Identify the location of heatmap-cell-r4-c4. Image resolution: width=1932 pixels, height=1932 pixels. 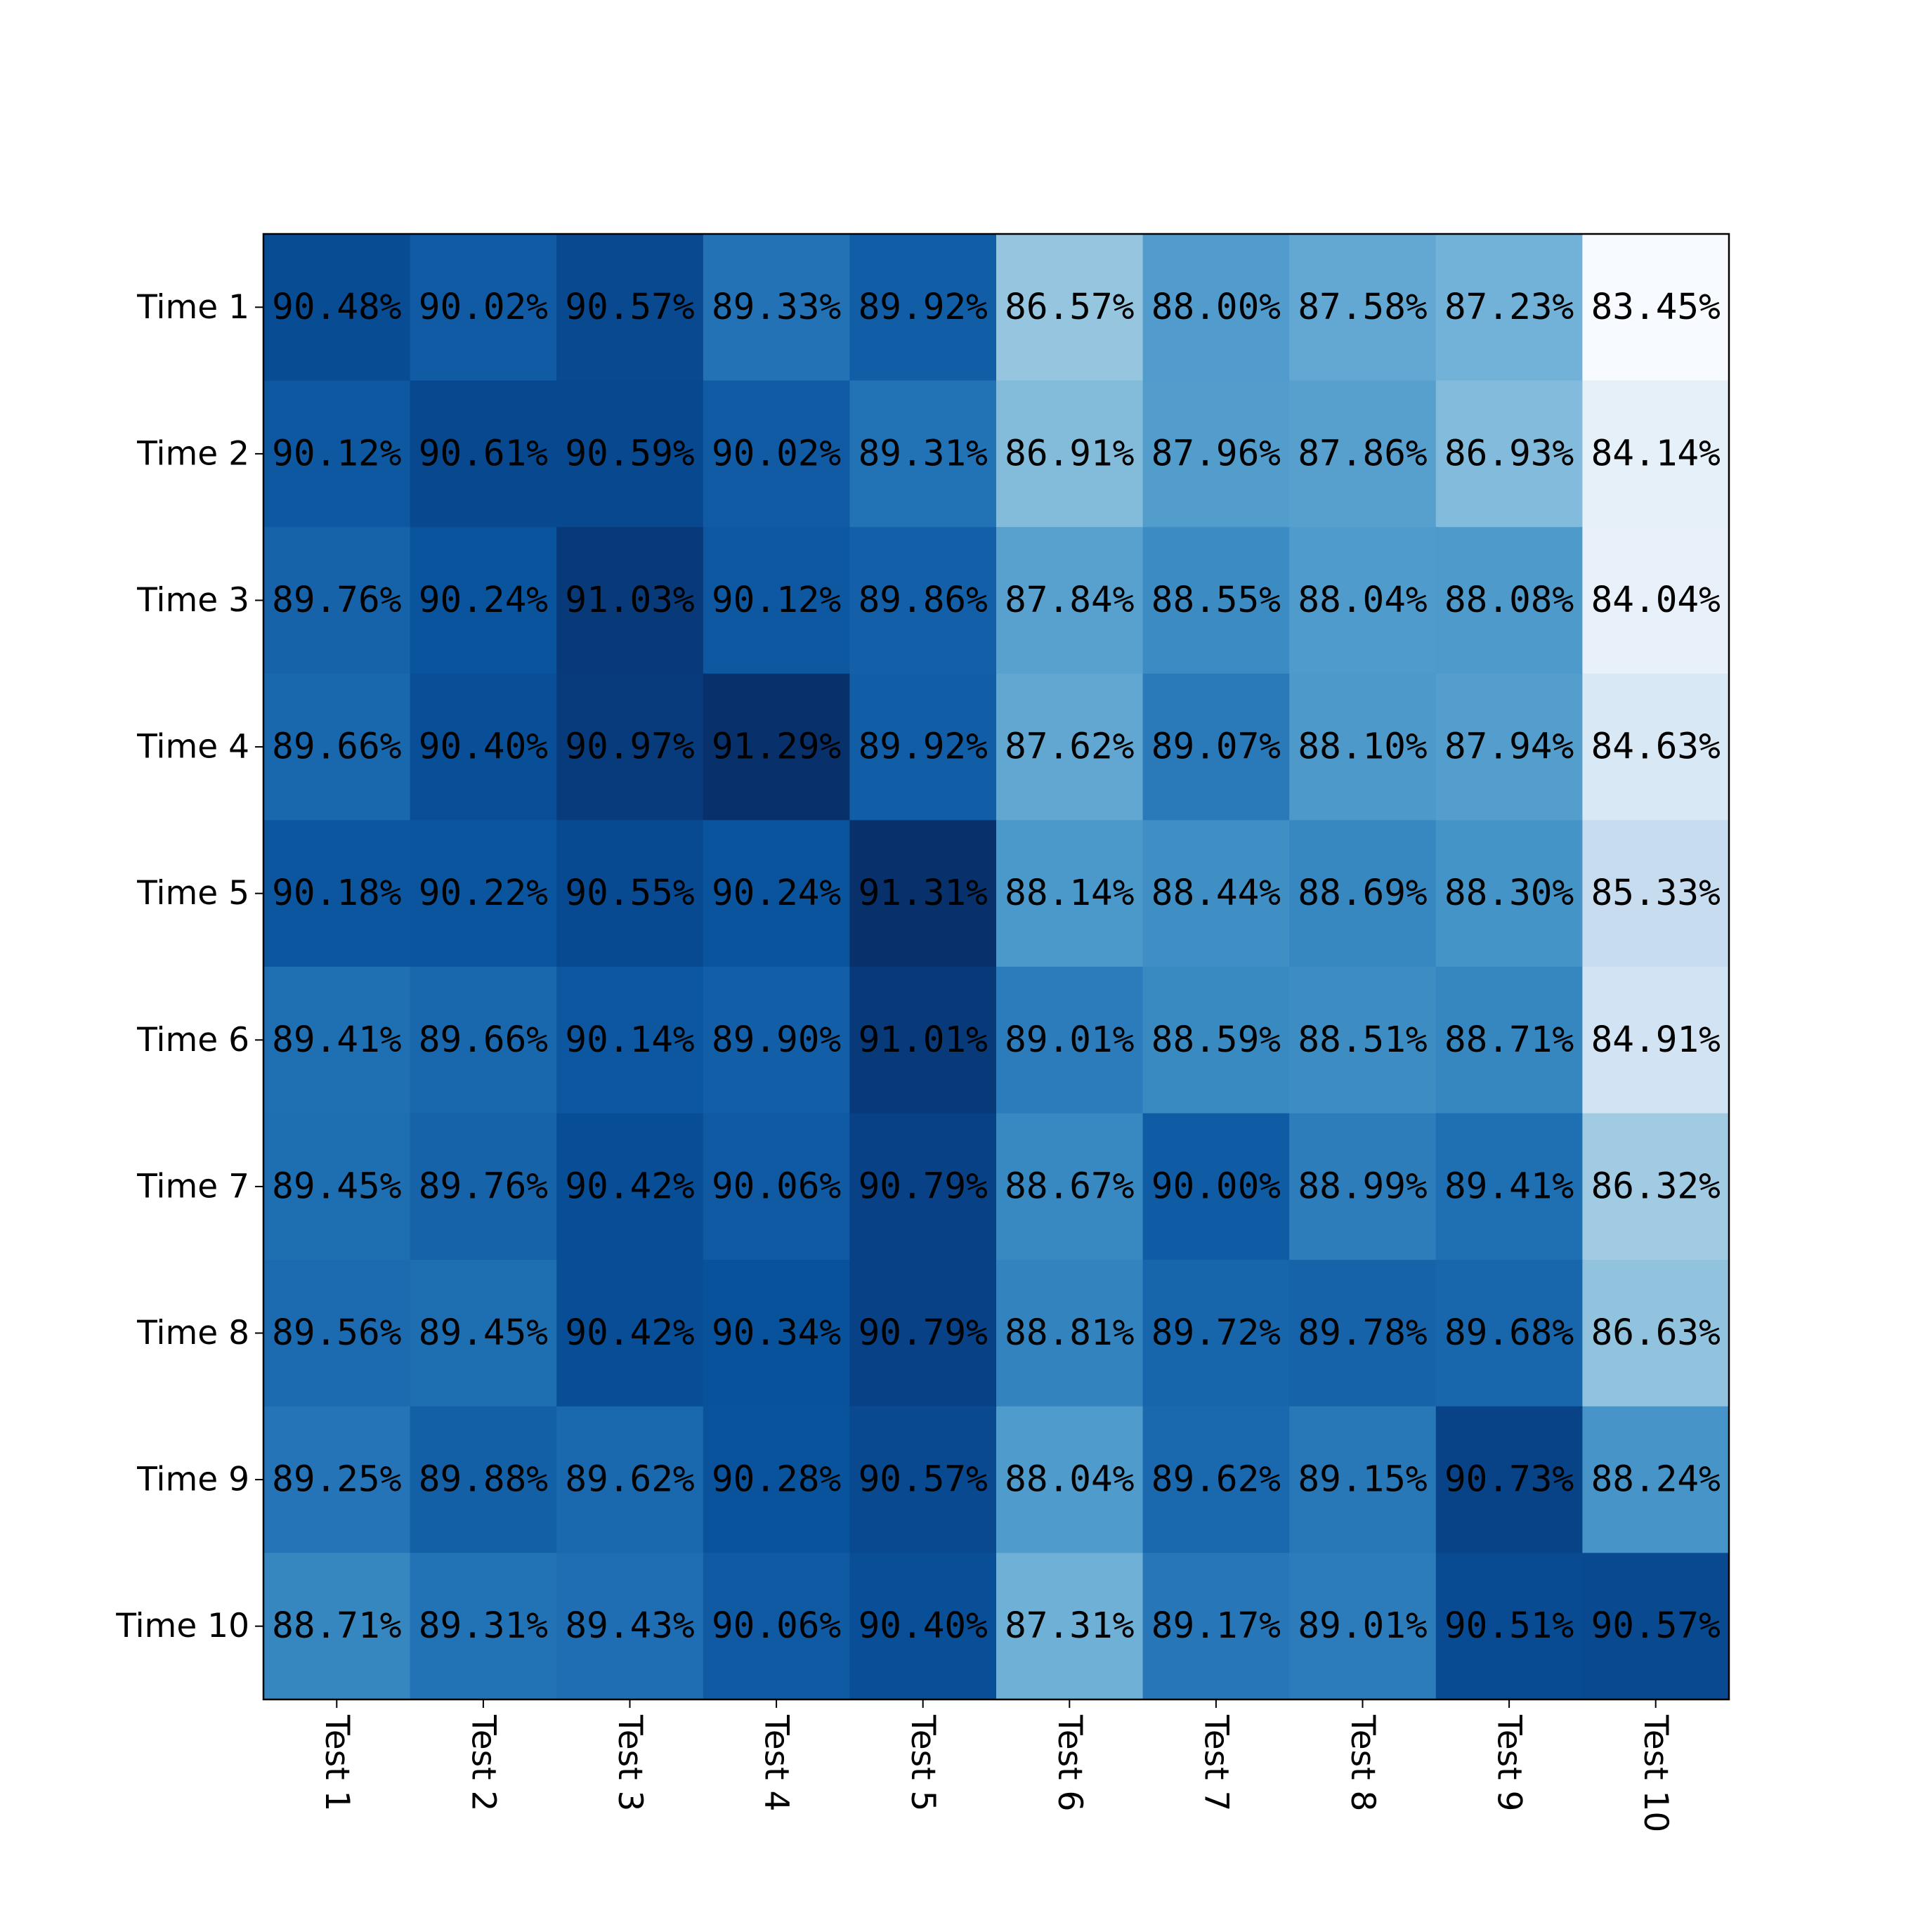
(776, 747).